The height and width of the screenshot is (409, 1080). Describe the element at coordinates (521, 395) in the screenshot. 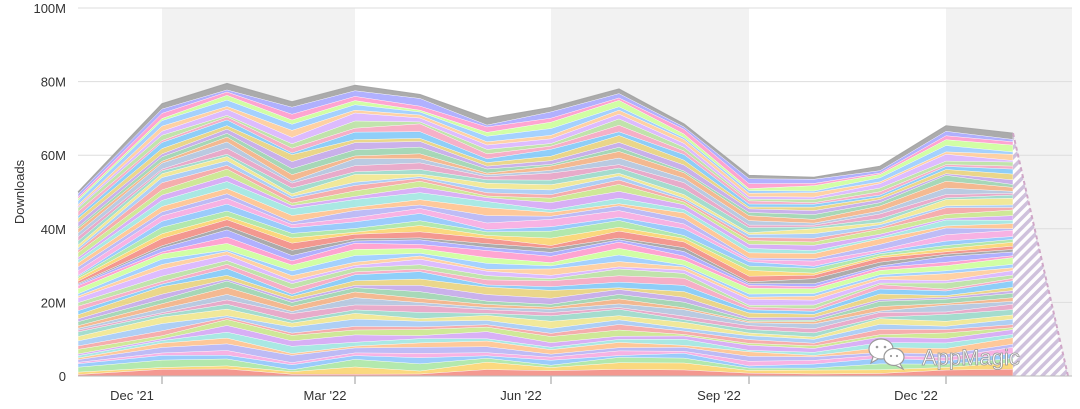

I see `x-tick-label: Jun '22` at that location.